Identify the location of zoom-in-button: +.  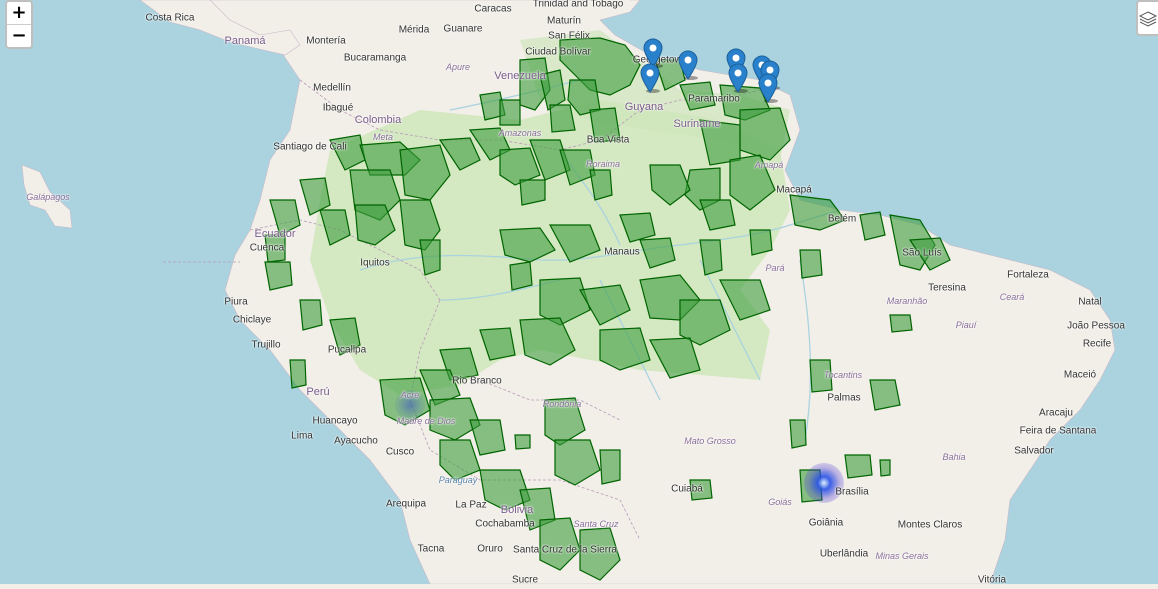
(19, 13).